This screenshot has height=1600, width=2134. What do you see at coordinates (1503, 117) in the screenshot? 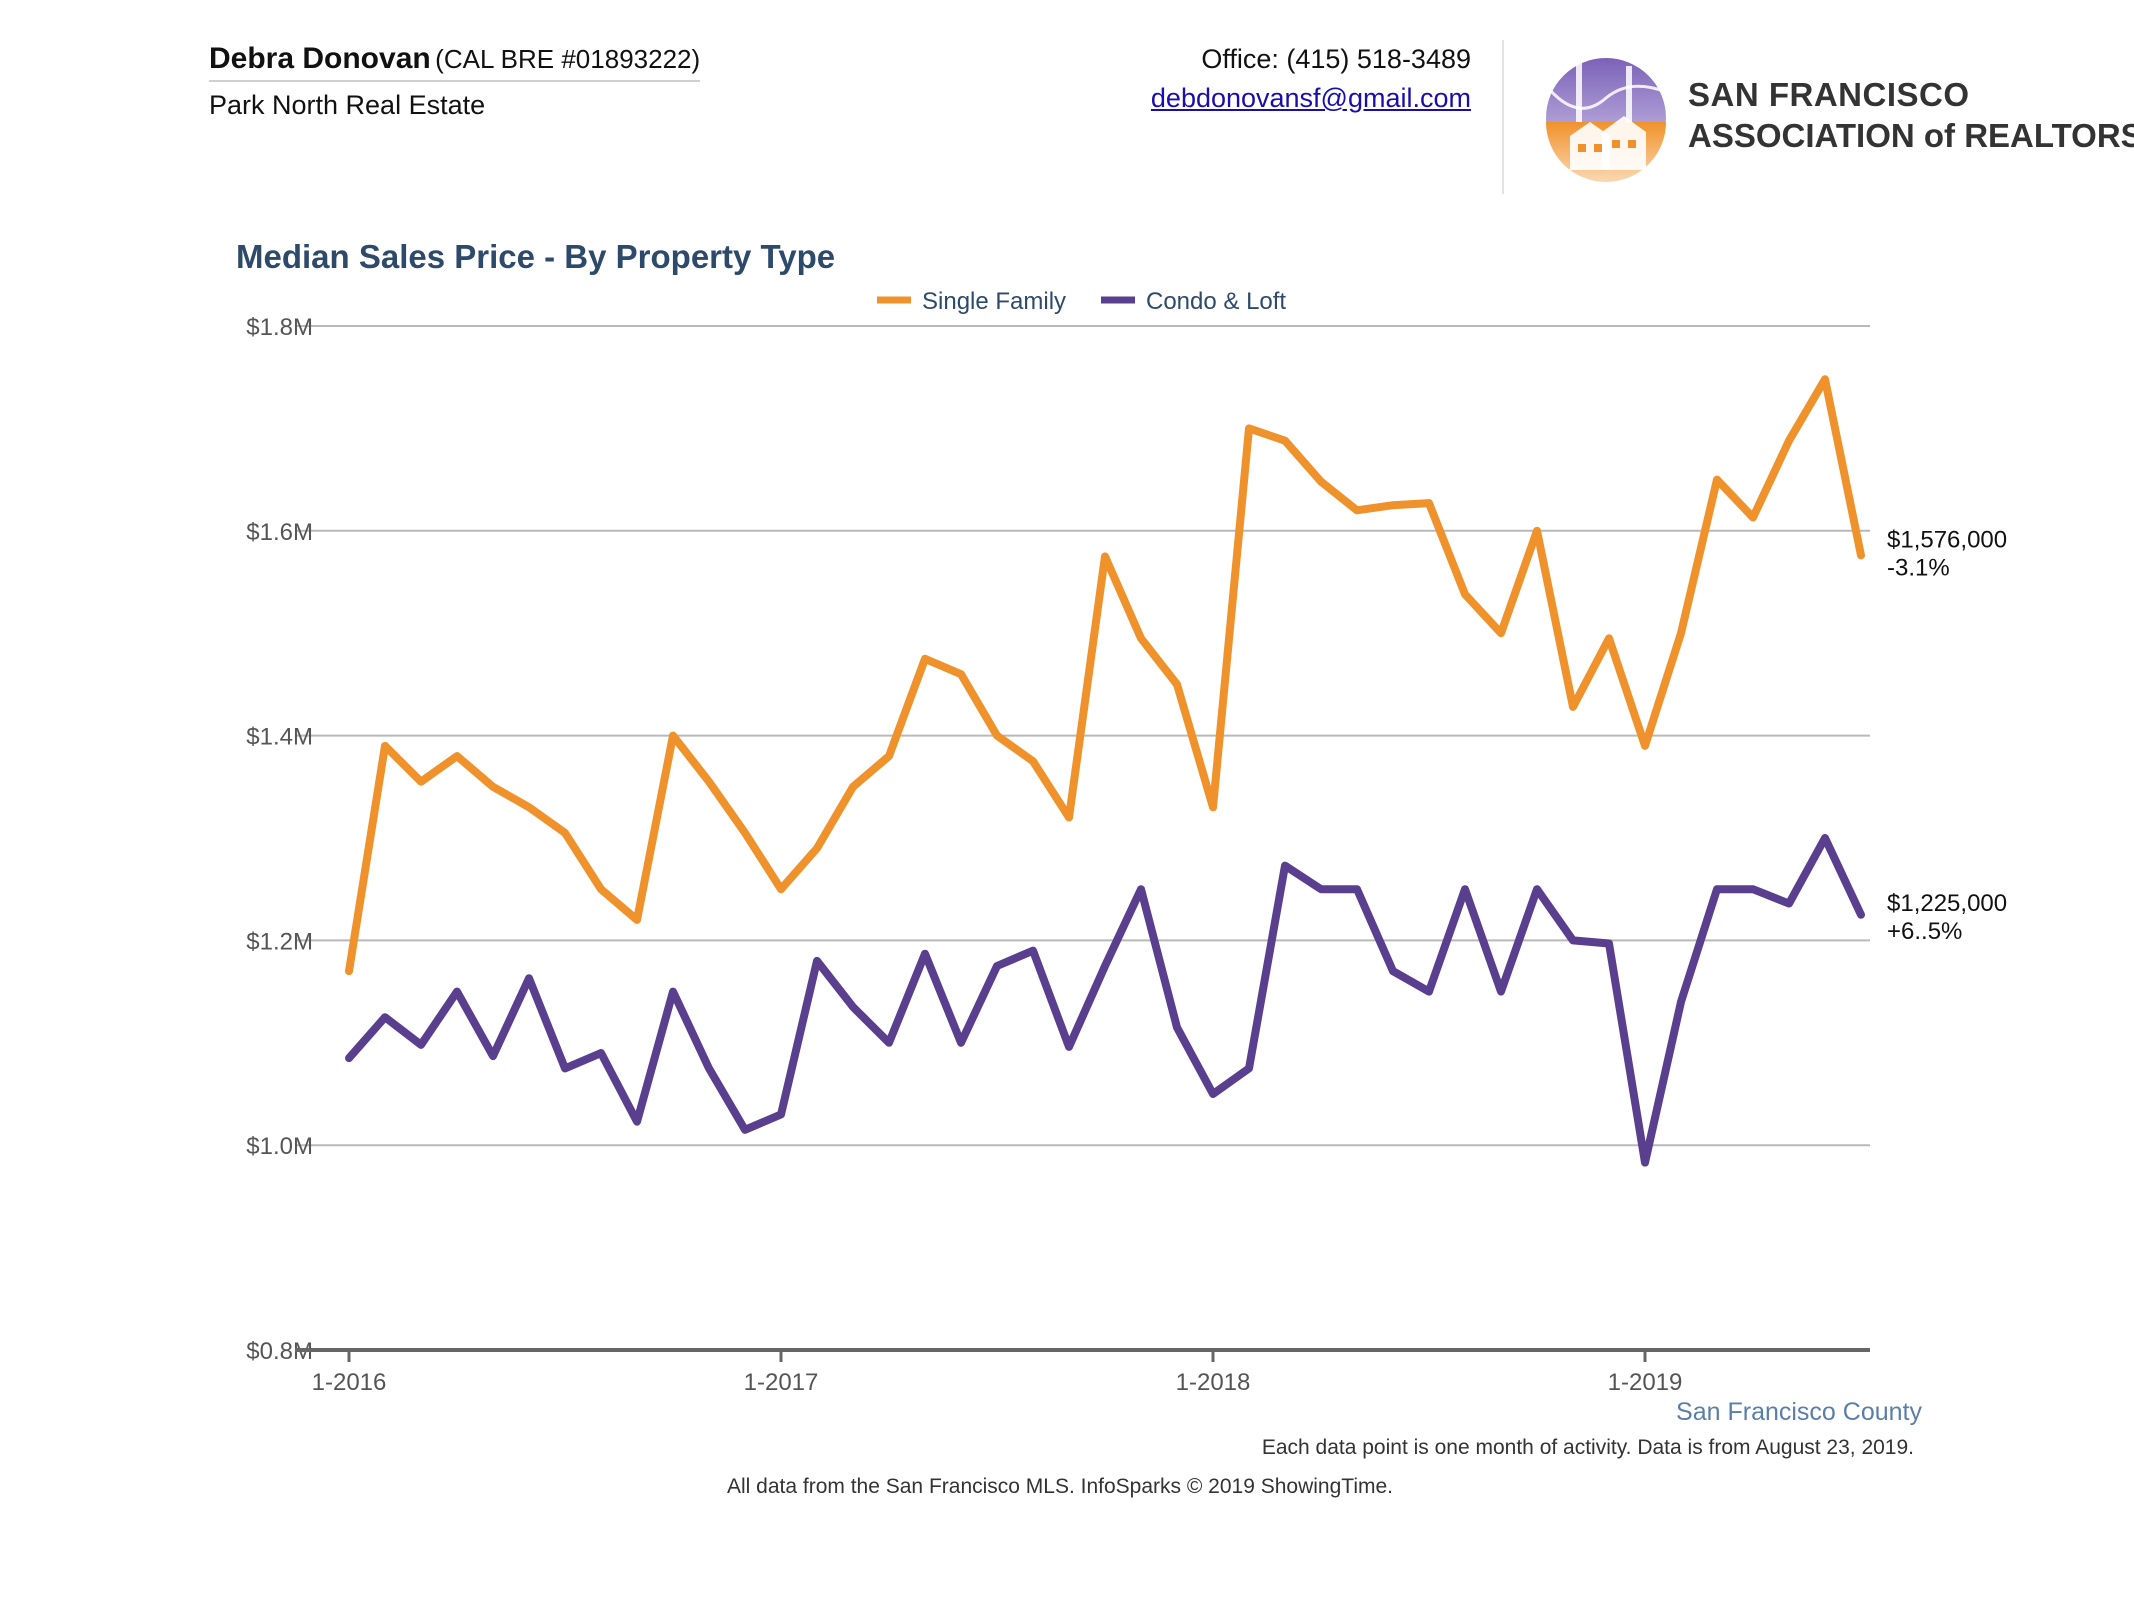
I see `header-divider` at bounding box center [1503, 117].